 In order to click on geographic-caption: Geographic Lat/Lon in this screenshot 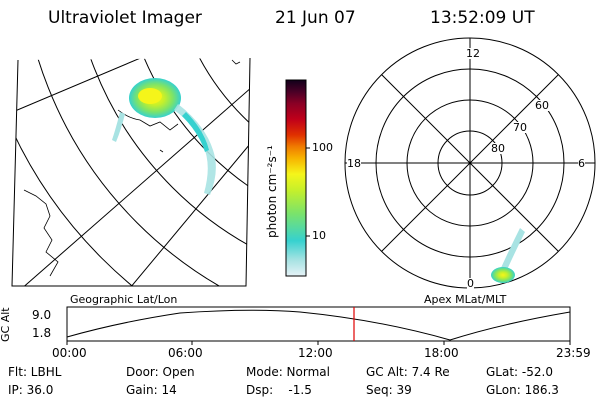, I will do `click(124, 299)`.